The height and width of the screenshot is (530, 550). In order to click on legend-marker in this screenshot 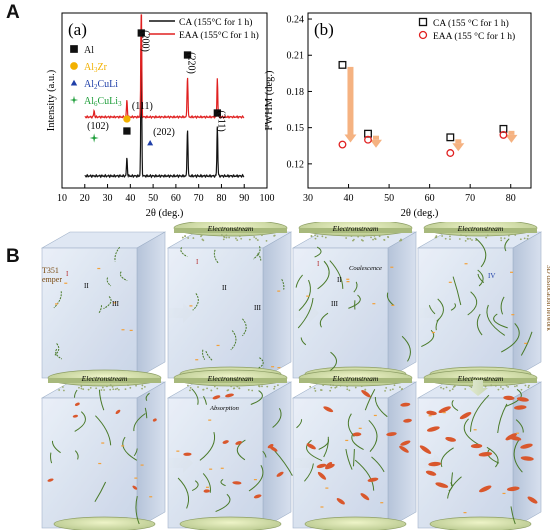, I will do `click(423, 35)`.